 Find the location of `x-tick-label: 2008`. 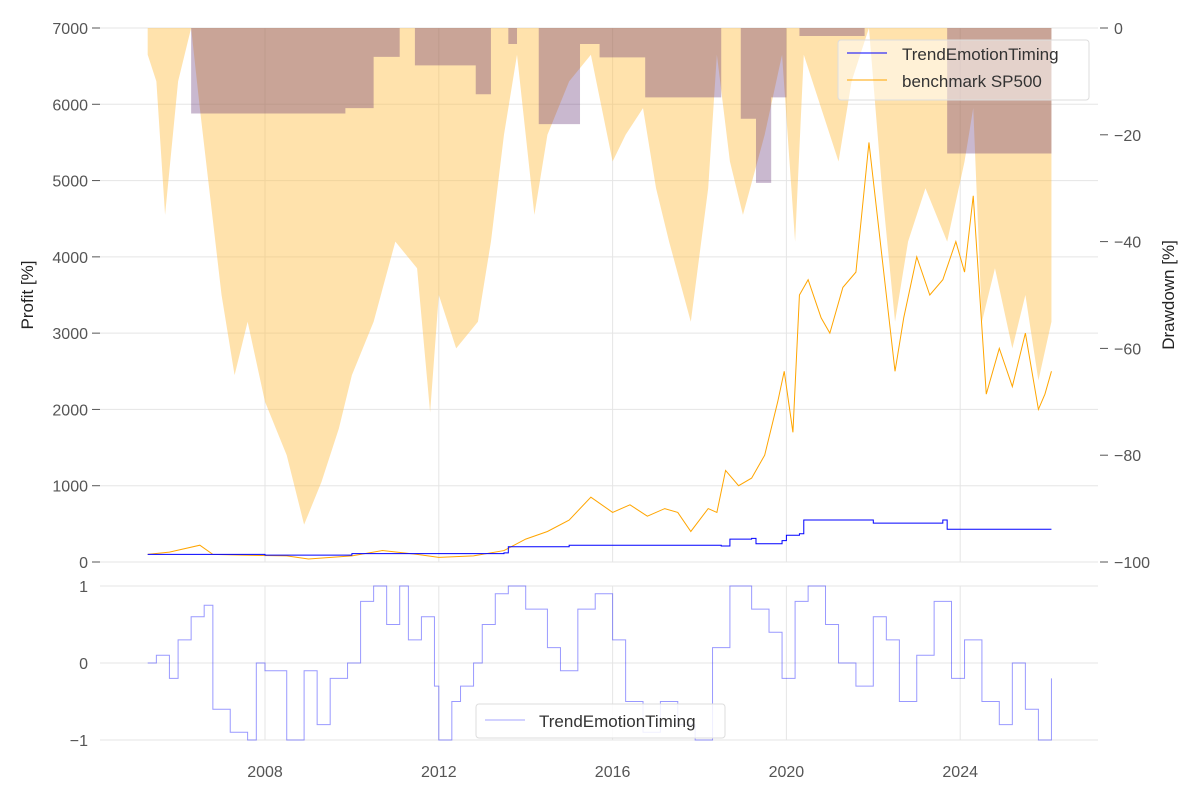

x-tick-label: 2008 is located at coordinates (265, 772).